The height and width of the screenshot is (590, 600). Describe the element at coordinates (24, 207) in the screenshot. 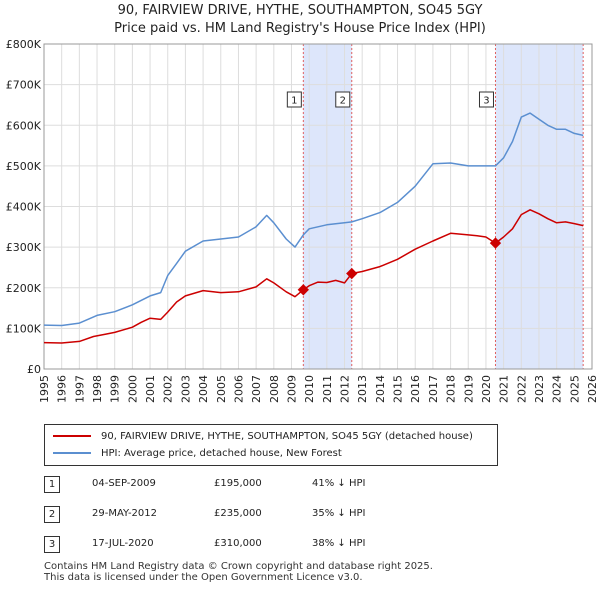

I see `y-tick-label: £400K` at that location.